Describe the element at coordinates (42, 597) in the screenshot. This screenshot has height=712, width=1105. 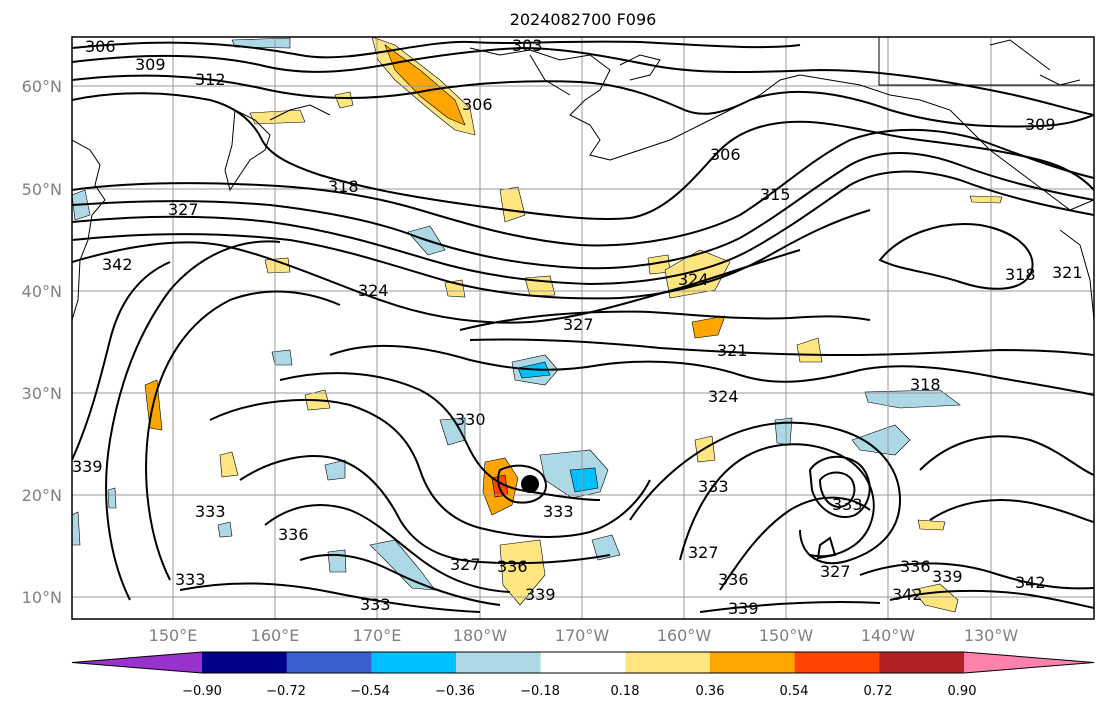
I see `lat-label: 10°N` at that location.